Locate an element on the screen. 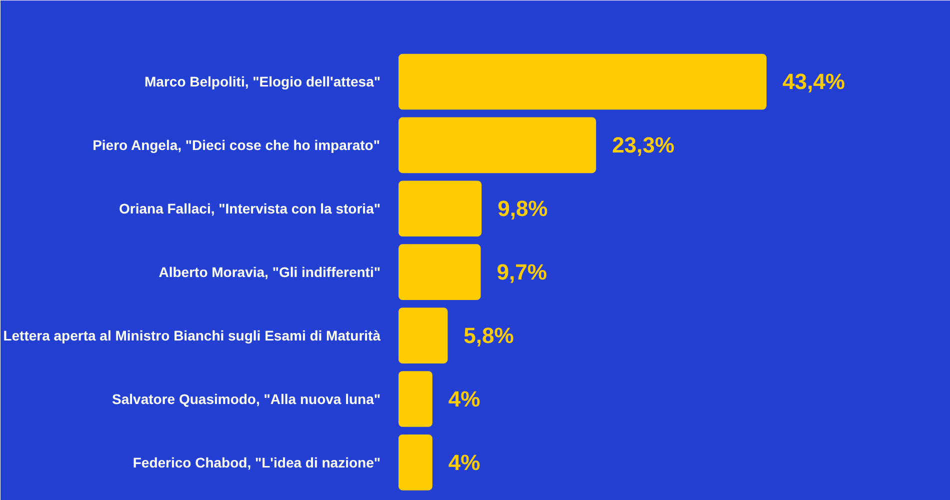 The width and height of the screenshot is (950, 500). y-tick-label: Piero Angela, "Dieci cose che ho imparato" is located at coordinates (236, 145).